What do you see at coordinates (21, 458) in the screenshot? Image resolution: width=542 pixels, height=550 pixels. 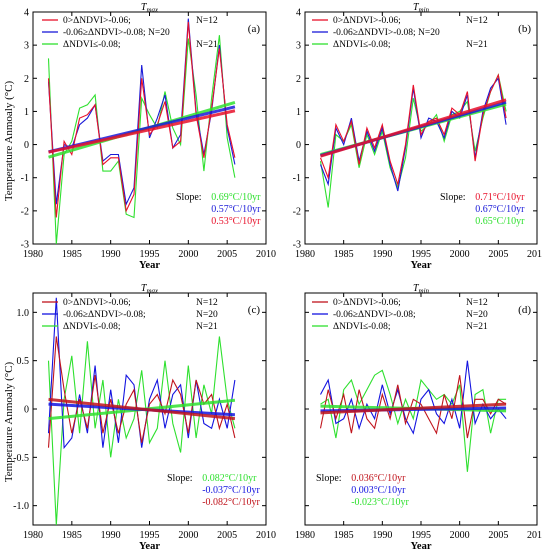 I see `y-tick-label: -0.5` at bounding box center [21, 458].